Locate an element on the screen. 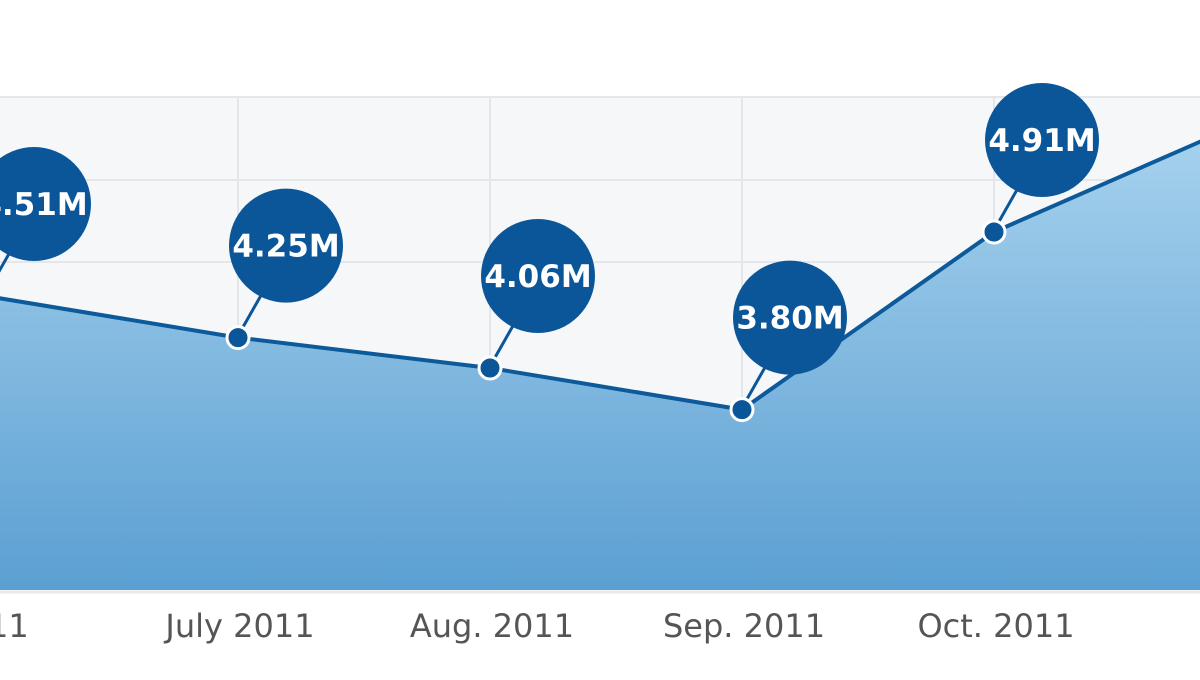 The height and width of the screenshot is (680, 1200). data-label: 4.06M is located at coordinates (537, 277).